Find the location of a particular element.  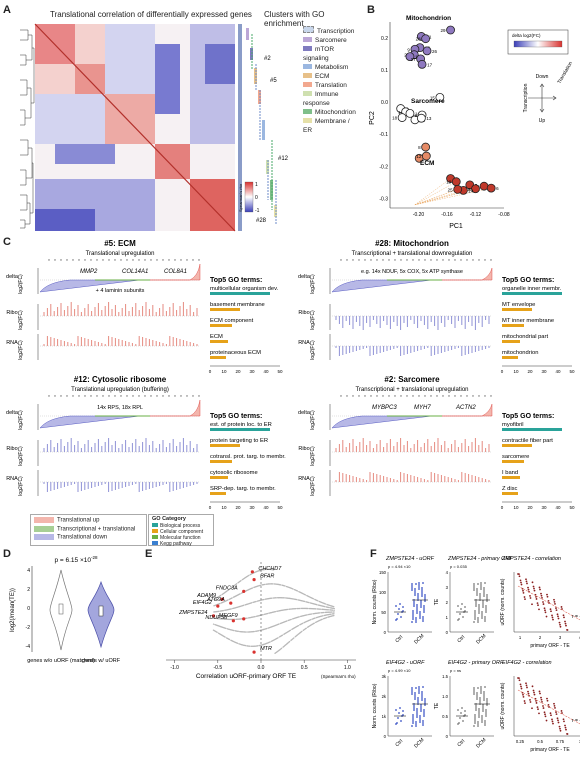

legend-item: Metabolism is located at coordinates (331, 67).